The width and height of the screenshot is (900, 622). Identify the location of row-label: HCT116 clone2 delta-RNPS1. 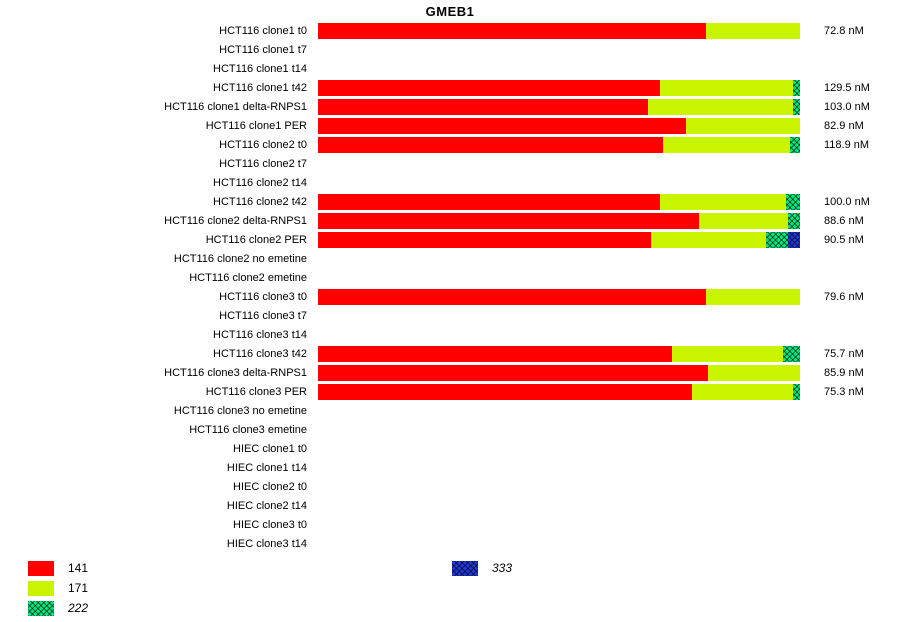
(235, 220).